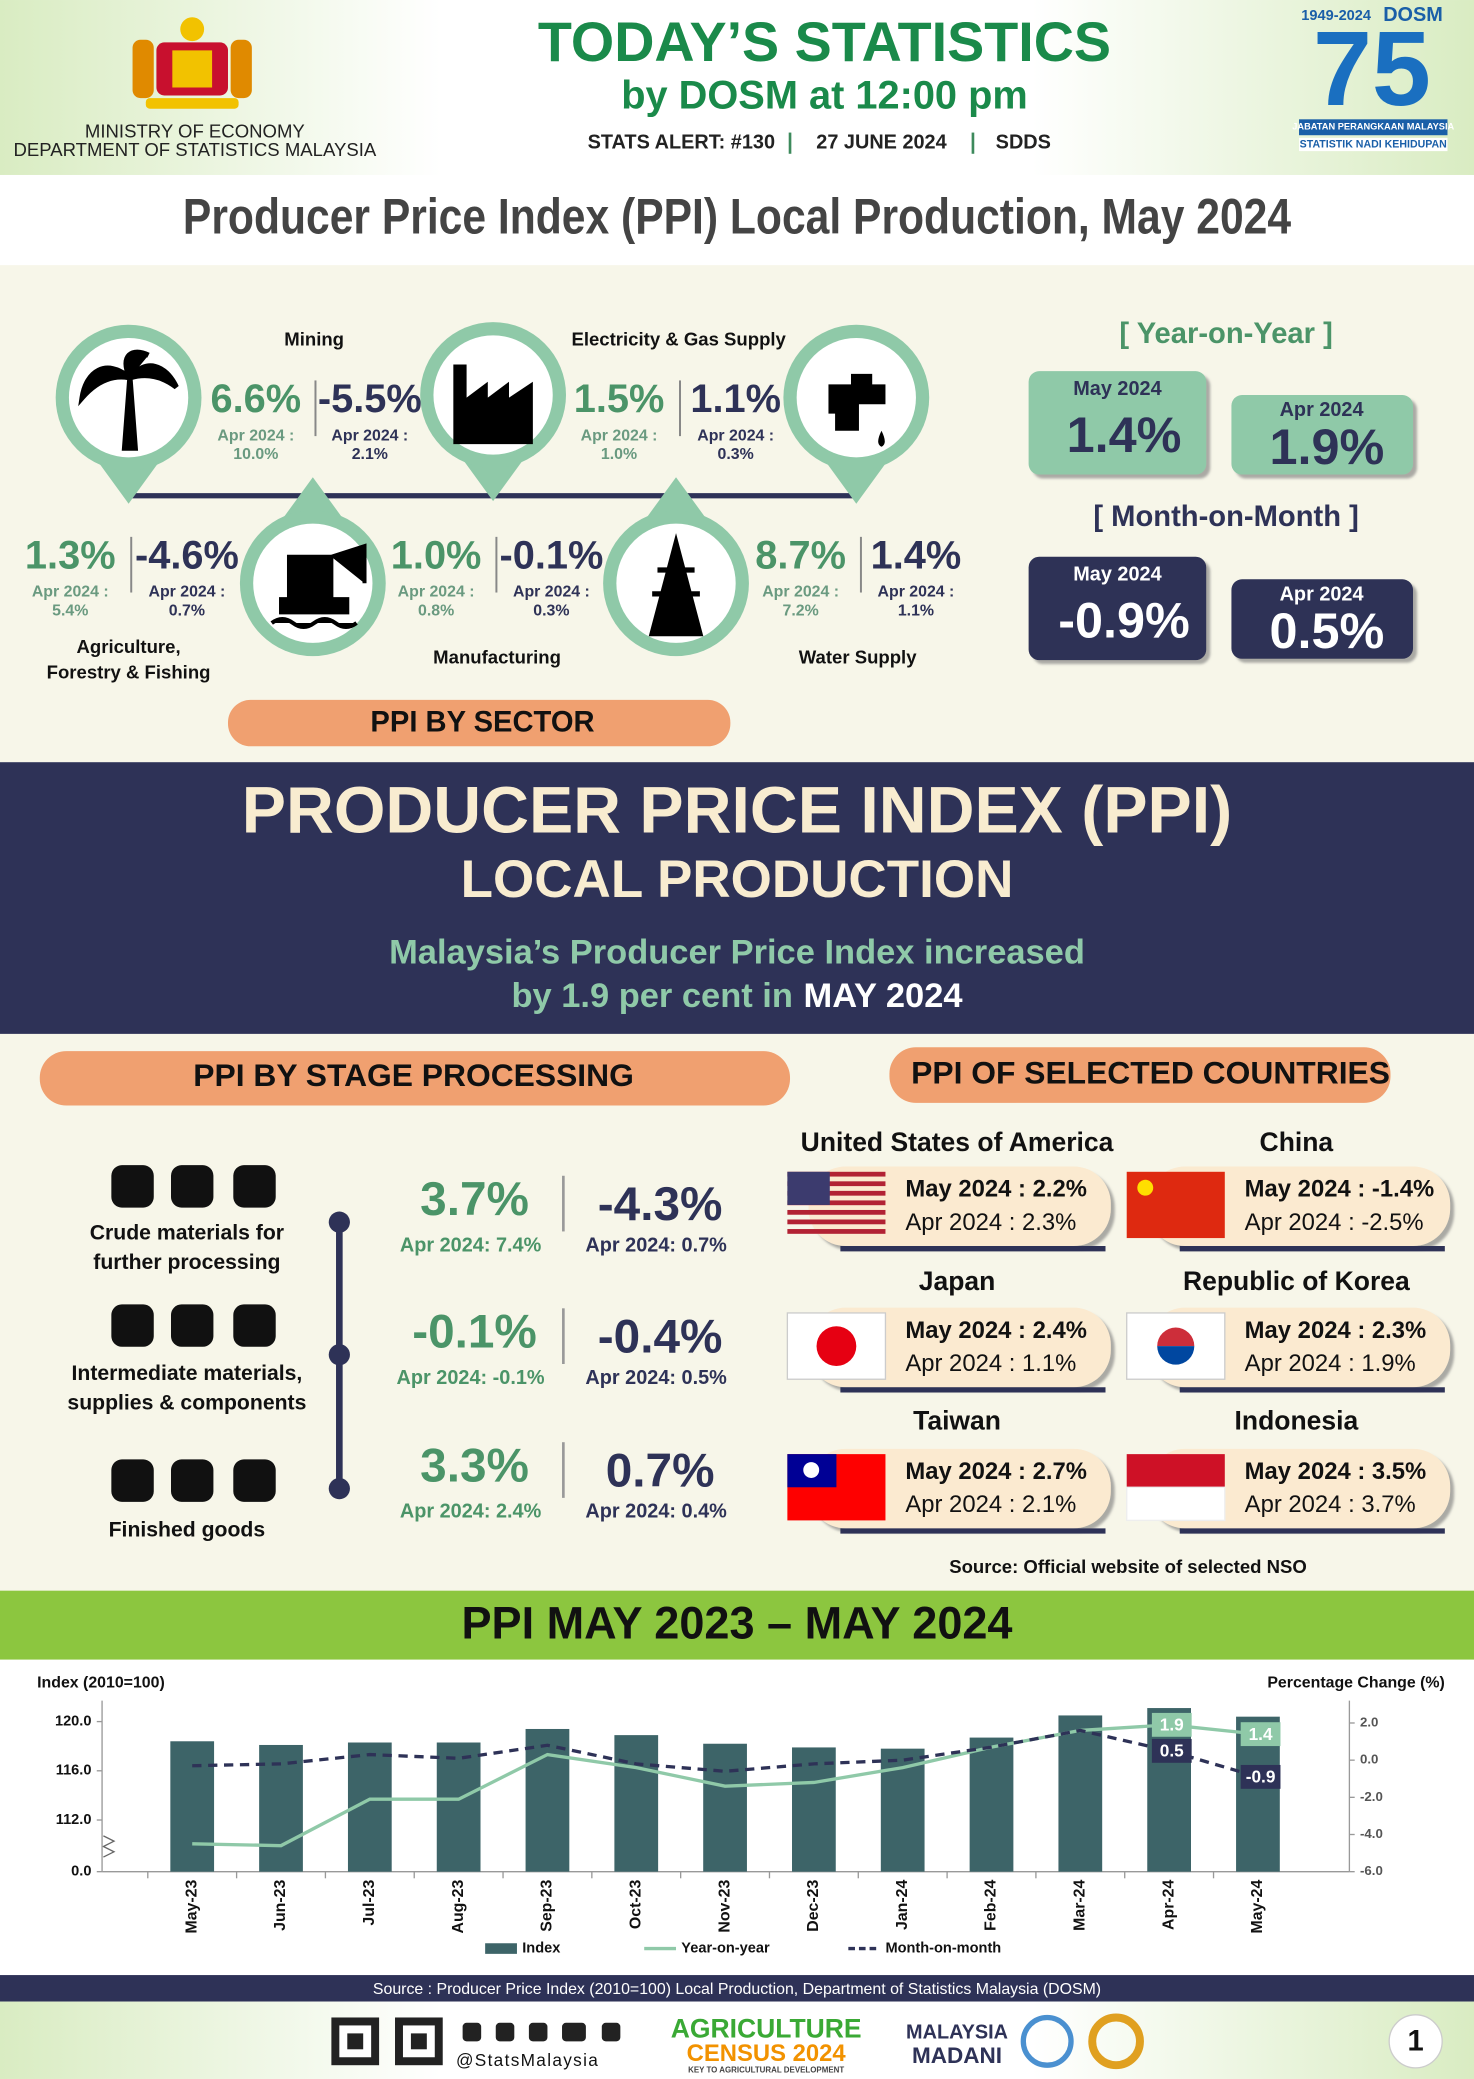 This screenshot has height=2079, width=1474. I want to click on country-current: May 2024 : 2.7%, so click(996, 1471).